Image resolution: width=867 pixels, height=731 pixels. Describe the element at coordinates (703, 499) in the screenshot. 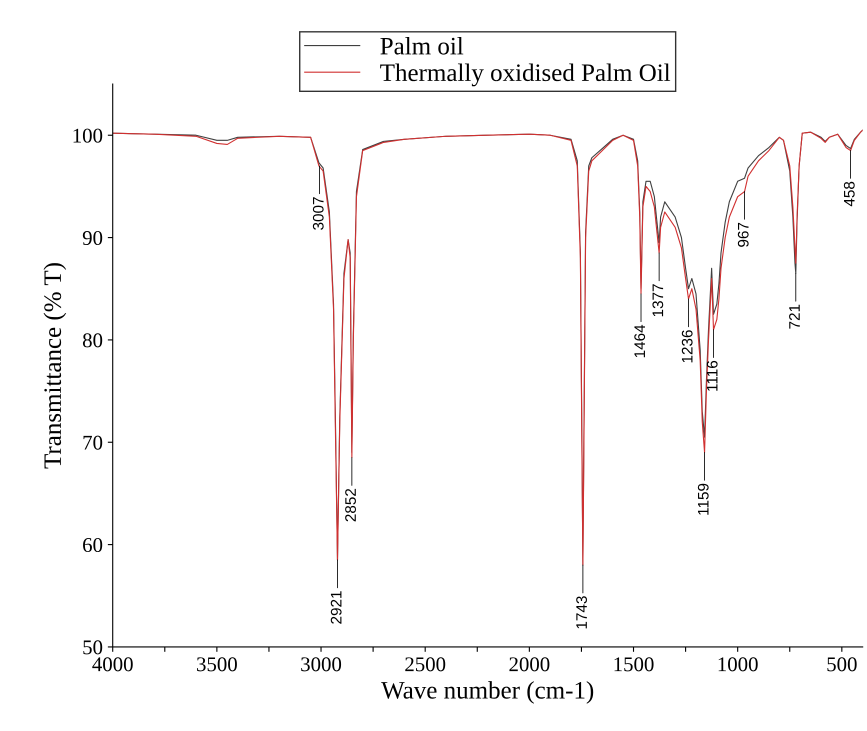

I see `annotation: 1159` at that location.